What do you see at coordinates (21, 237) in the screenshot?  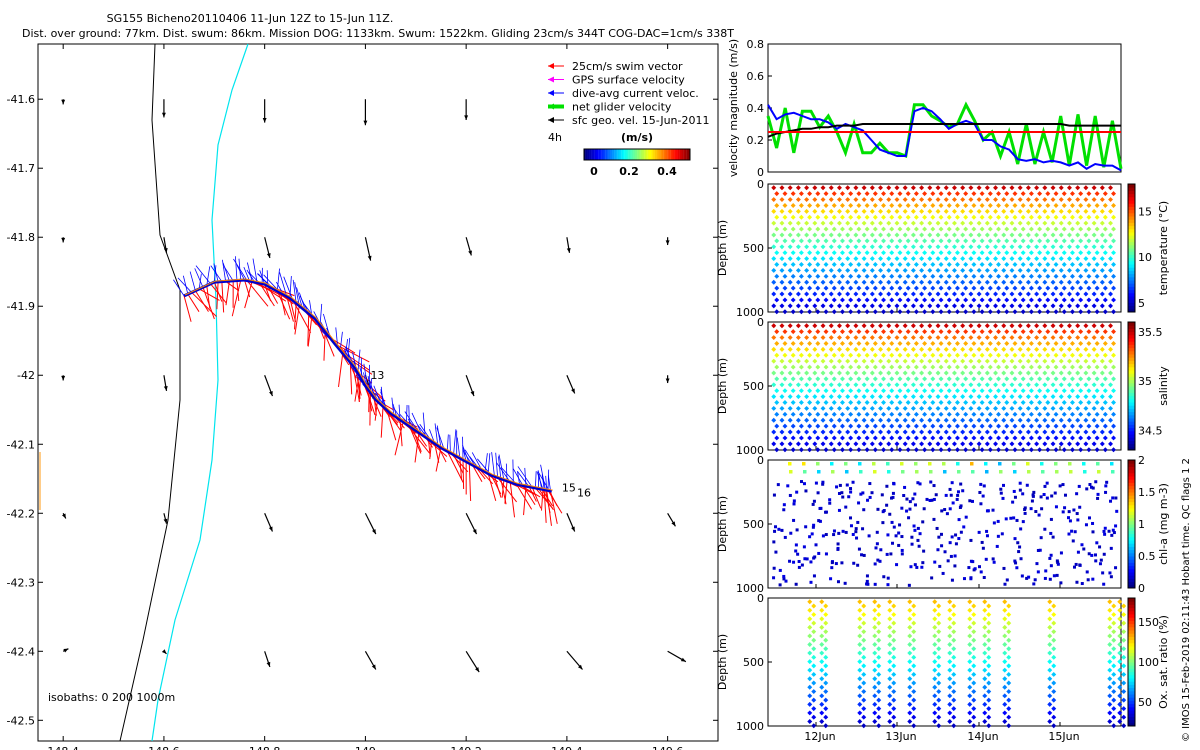 I see `map-y-tick-label: -41.8` at bounding box center [21, 237].